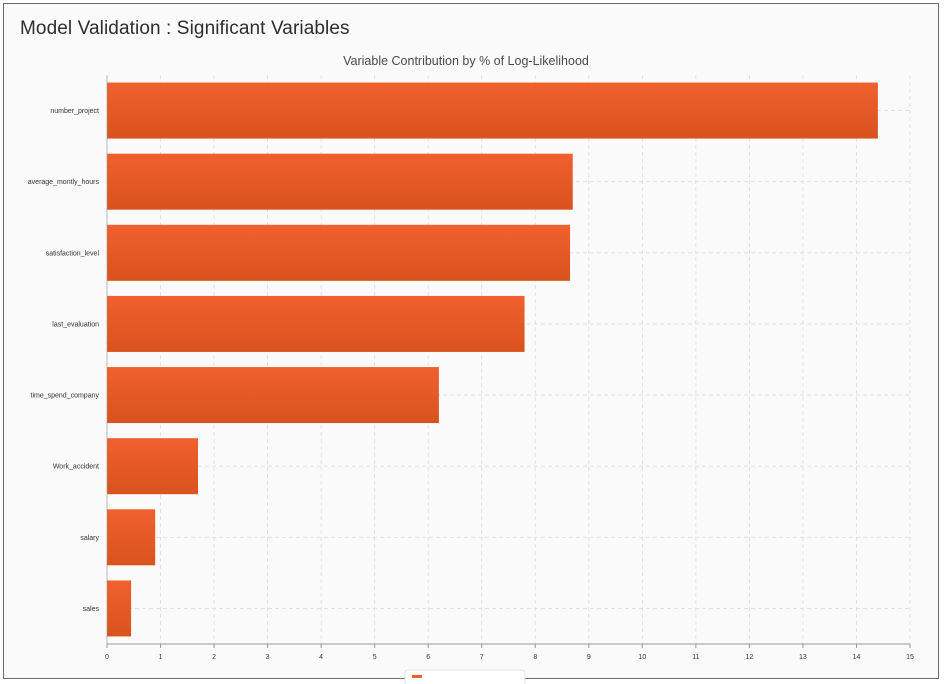 This screenshot has width=945, height=684. I want to click on y-tick-label-2: satisfaction_level, so click(73, 253).